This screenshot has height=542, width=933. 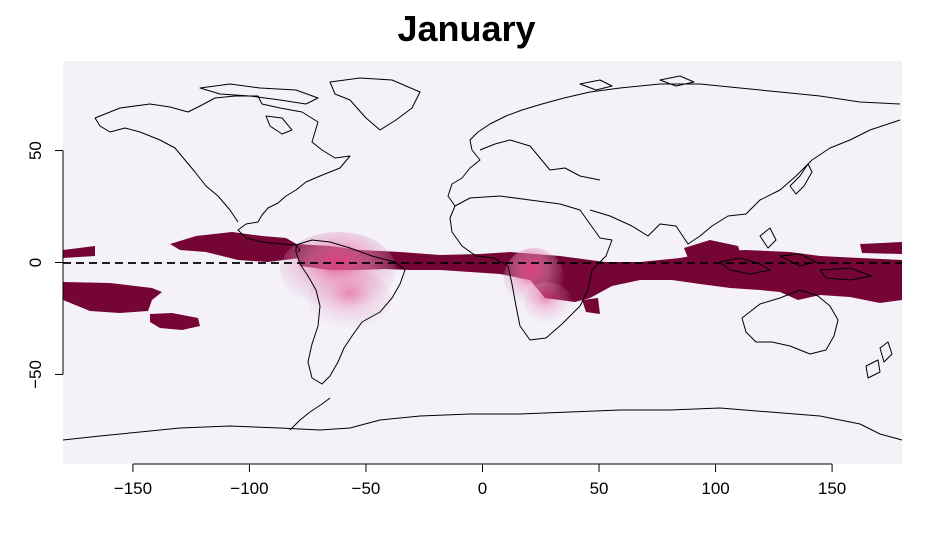 What do you see at coordinates (35, 374) in the screenshot?
I see `y-tick-label: −50` at bounding box center [35, 374].